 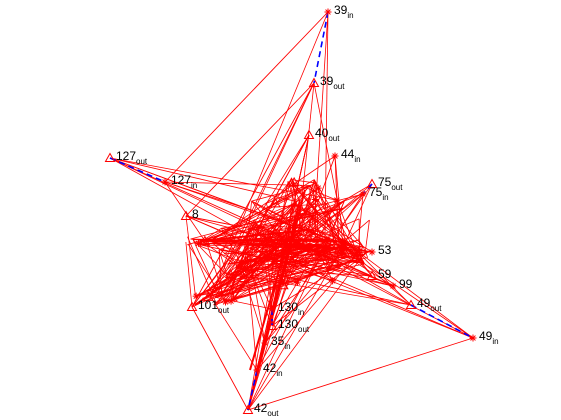 I want to click on node-number: 44, so click(x=348, y=154).